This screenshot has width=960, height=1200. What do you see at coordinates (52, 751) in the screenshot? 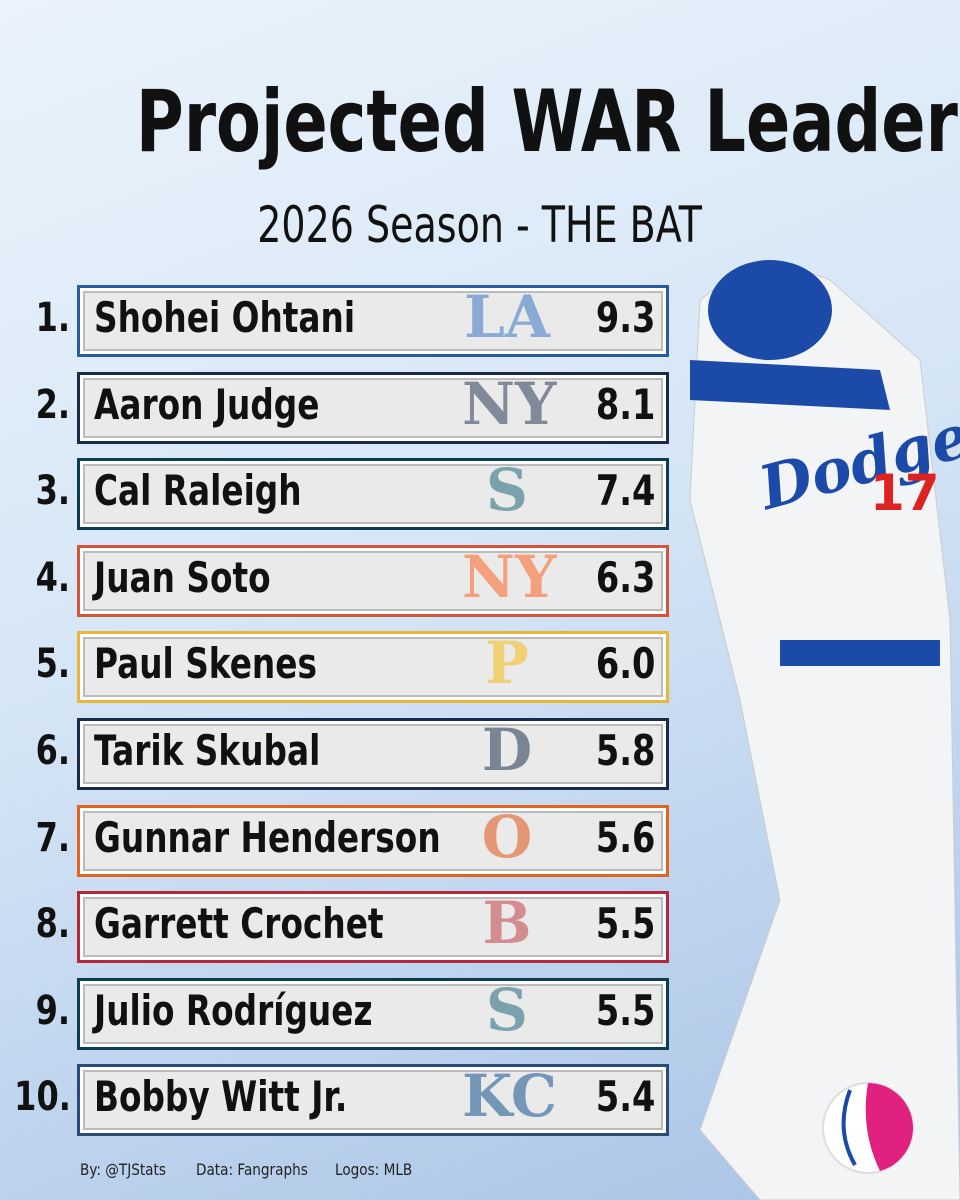
I see `rank: 6.` at bounding box center [52, 751].